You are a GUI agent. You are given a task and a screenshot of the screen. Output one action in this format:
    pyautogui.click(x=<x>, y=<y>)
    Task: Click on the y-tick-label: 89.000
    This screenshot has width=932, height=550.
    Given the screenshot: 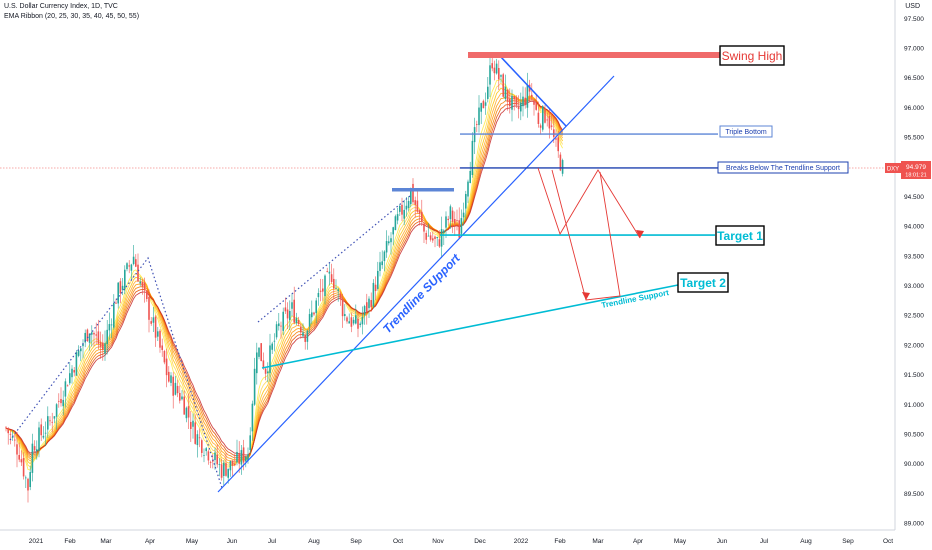 What is the action you would take?
    pyautogui.click(x=914, y=524)
    